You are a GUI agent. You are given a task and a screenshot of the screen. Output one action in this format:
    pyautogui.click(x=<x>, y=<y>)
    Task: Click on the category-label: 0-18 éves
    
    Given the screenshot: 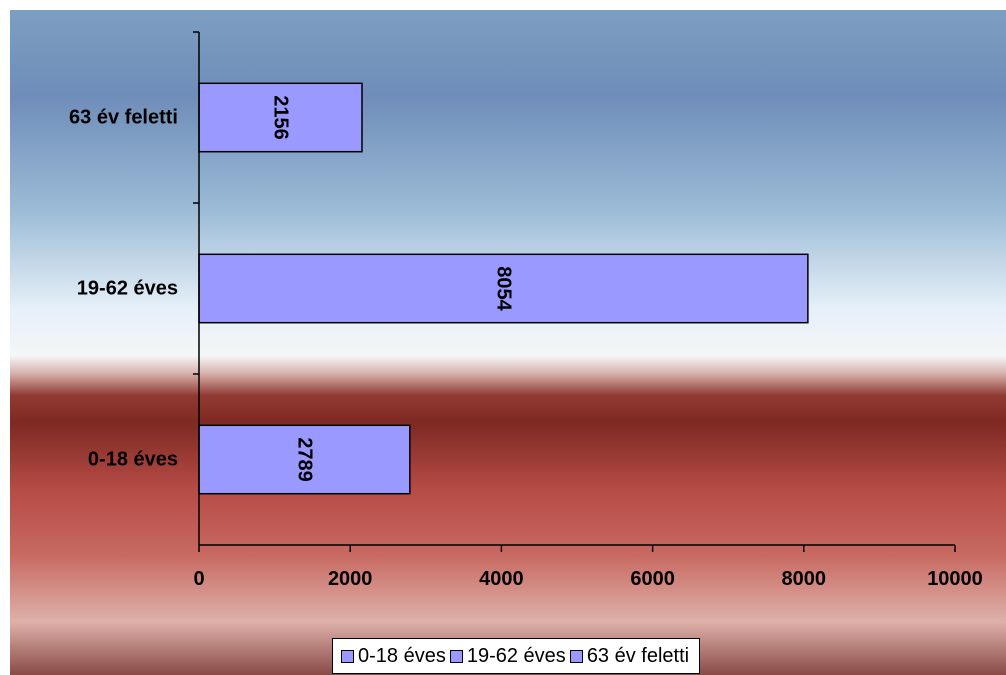 What is the action you would take?
    pyautogui.click(x=133, y=460)
    